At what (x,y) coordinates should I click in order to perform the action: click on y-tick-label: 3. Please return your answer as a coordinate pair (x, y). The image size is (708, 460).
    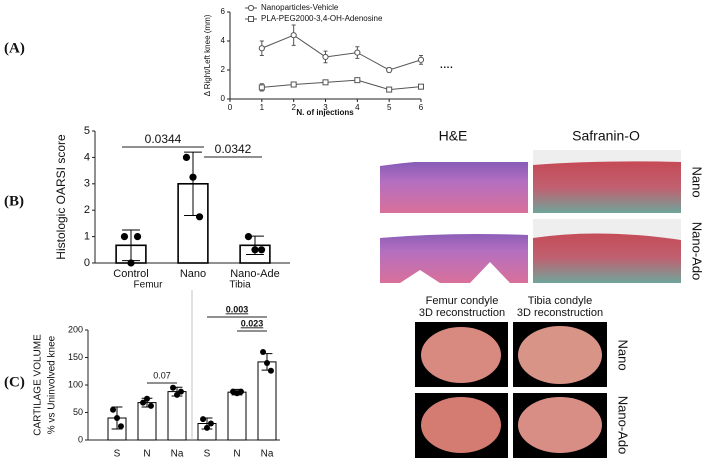
    Looking at the image, I should click on (87, 184).